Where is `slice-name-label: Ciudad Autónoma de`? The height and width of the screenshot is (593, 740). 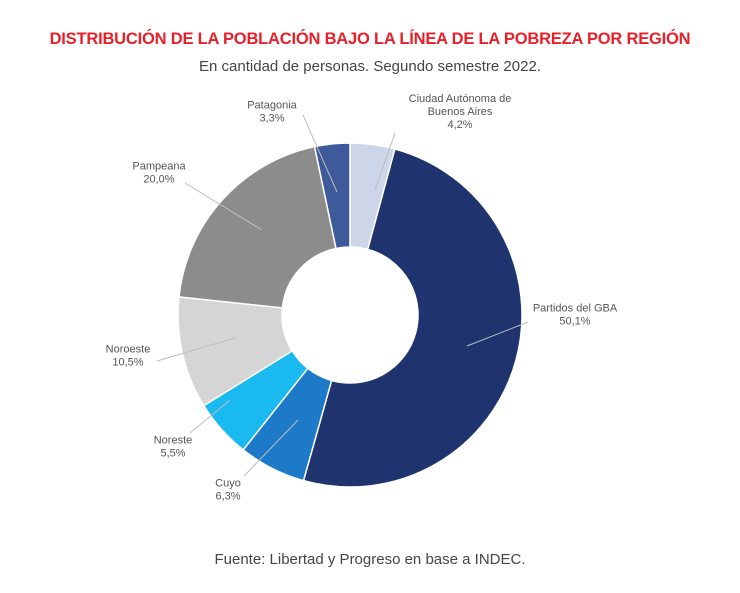 slice-name-label: Ciudad Autónoma de is located at coordinates (460, 99).